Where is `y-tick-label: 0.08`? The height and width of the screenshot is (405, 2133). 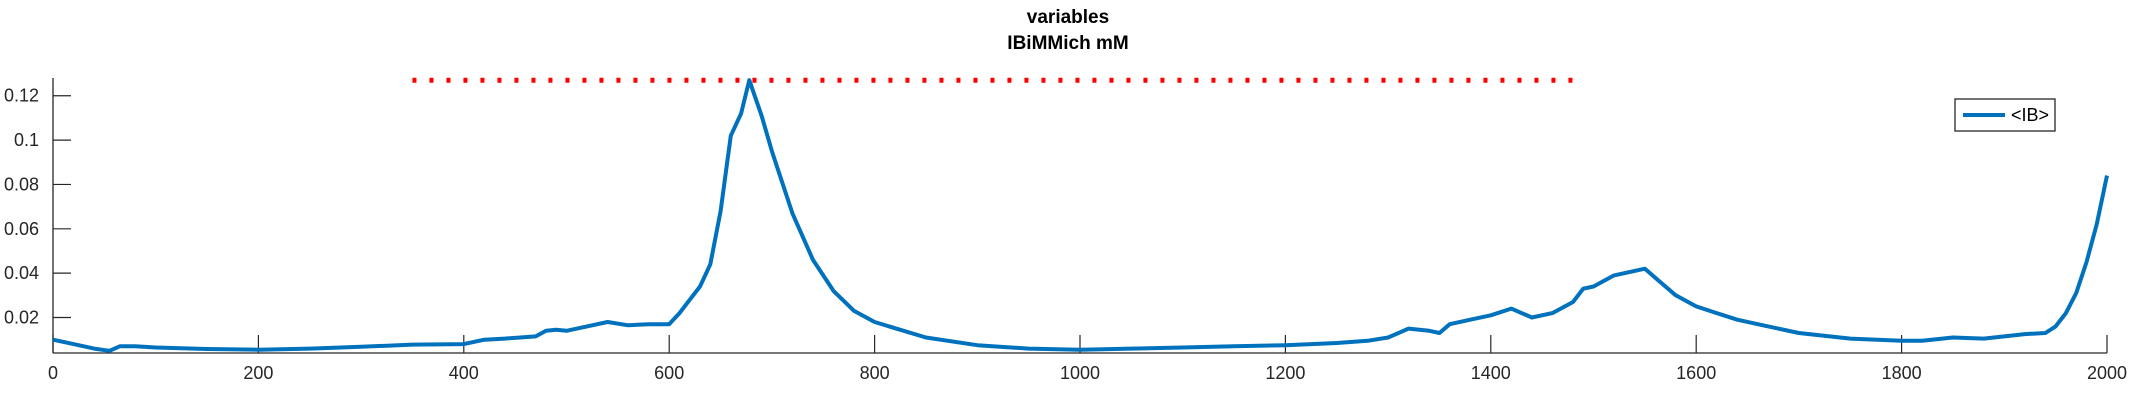 y-tick-label: 0.08 is located at coordinates (21, 184).